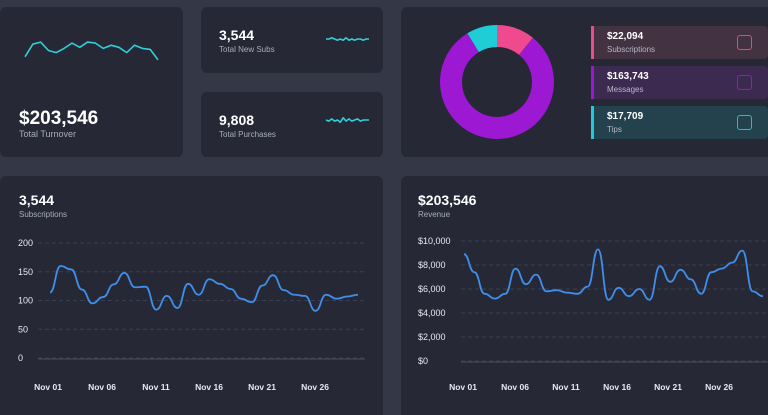 The height and width of the screenshot is (415, 768). Describe the element at coordinates (91, 82) in the screenshot. I see `turnover-card: $203,546 Total Turnover` at that location.